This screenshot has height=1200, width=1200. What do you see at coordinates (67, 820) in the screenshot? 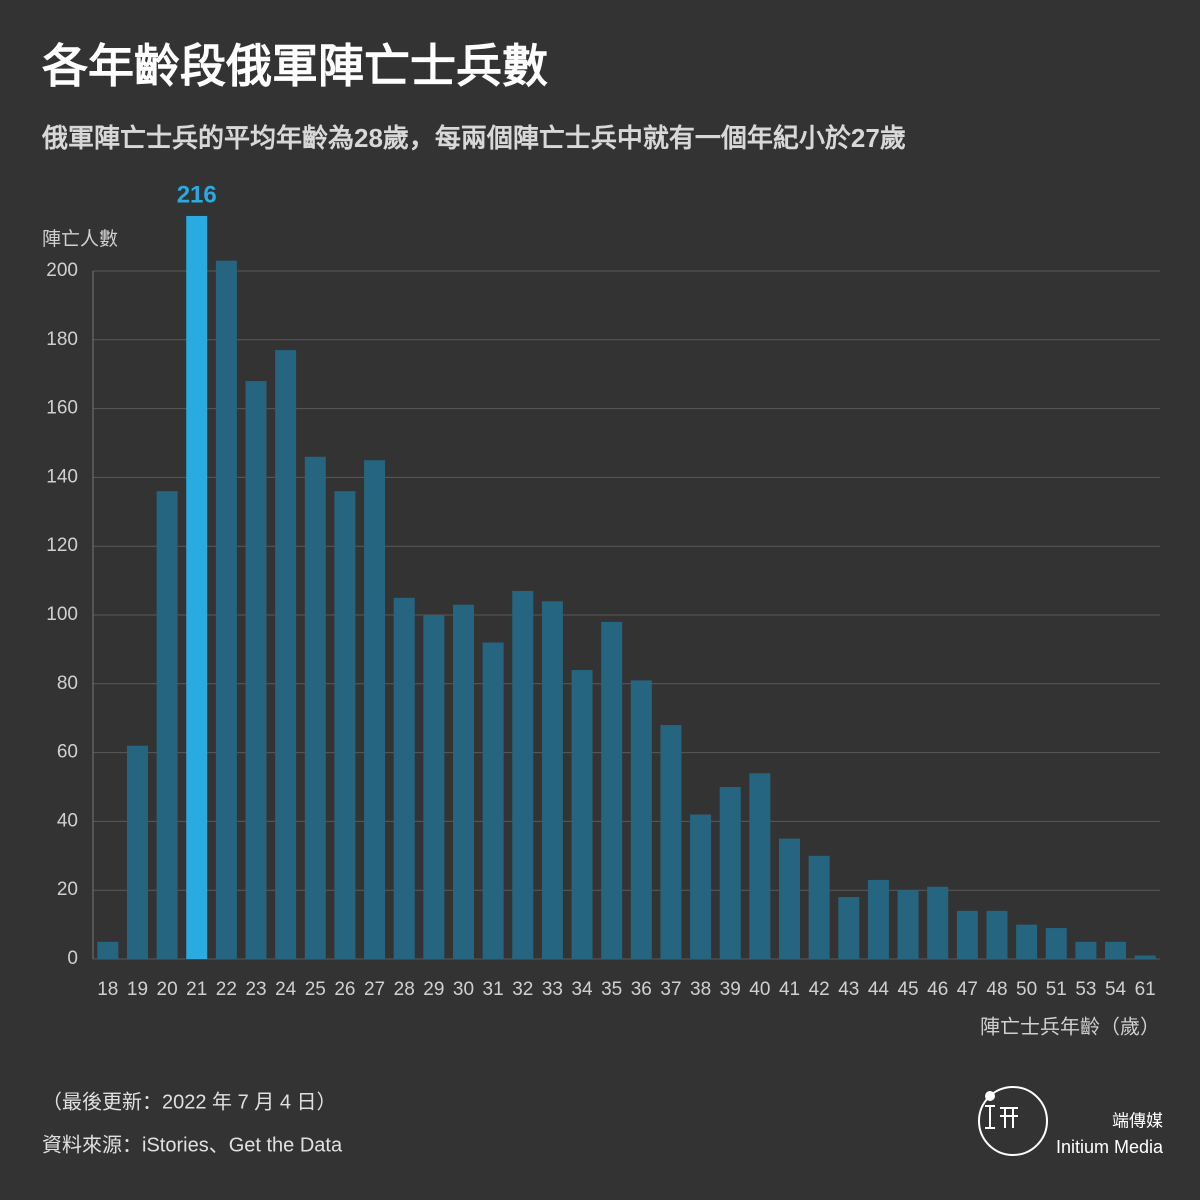
I see `y-tick-label: 40` at bounding box center [67, 820].